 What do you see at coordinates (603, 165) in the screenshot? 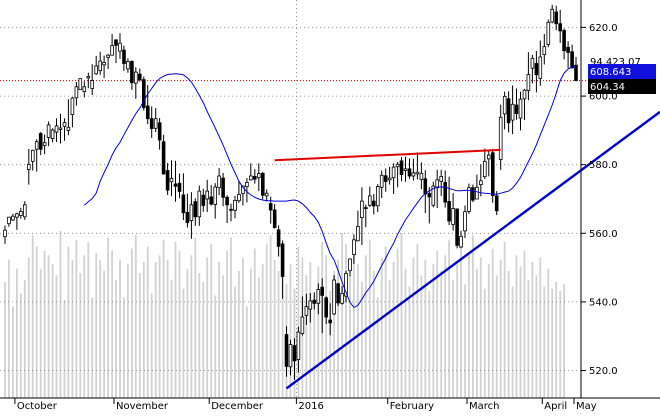
I see `y-tick-label: 580.0` at bounding box center [603, 165].